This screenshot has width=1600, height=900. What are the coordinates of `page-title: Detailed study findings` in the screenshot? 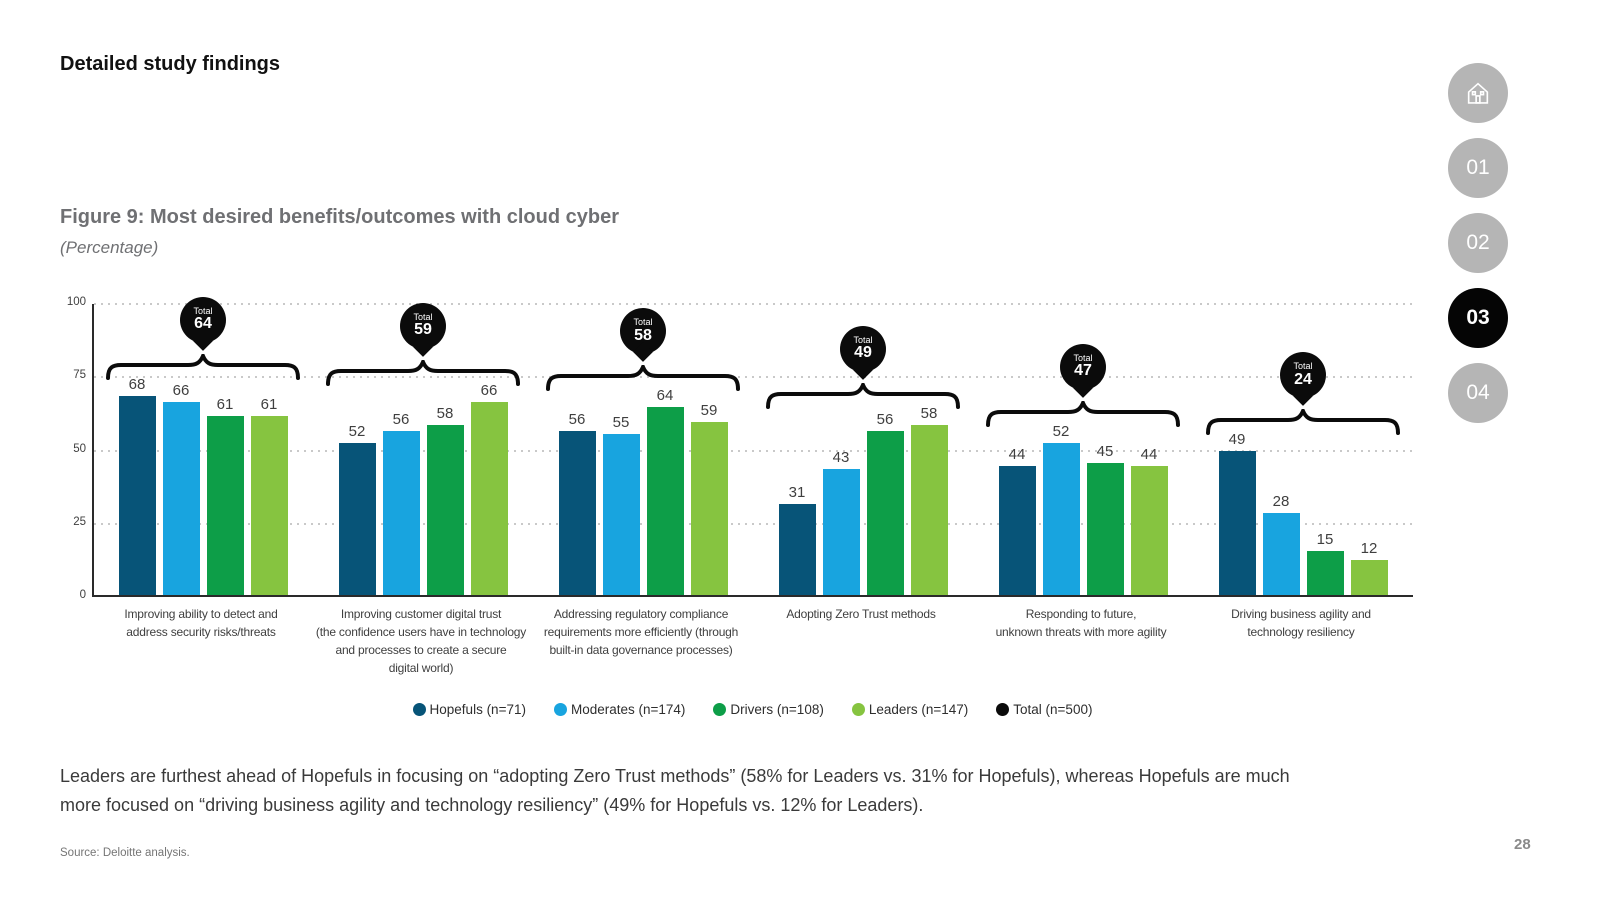 It's located at (170, 64).